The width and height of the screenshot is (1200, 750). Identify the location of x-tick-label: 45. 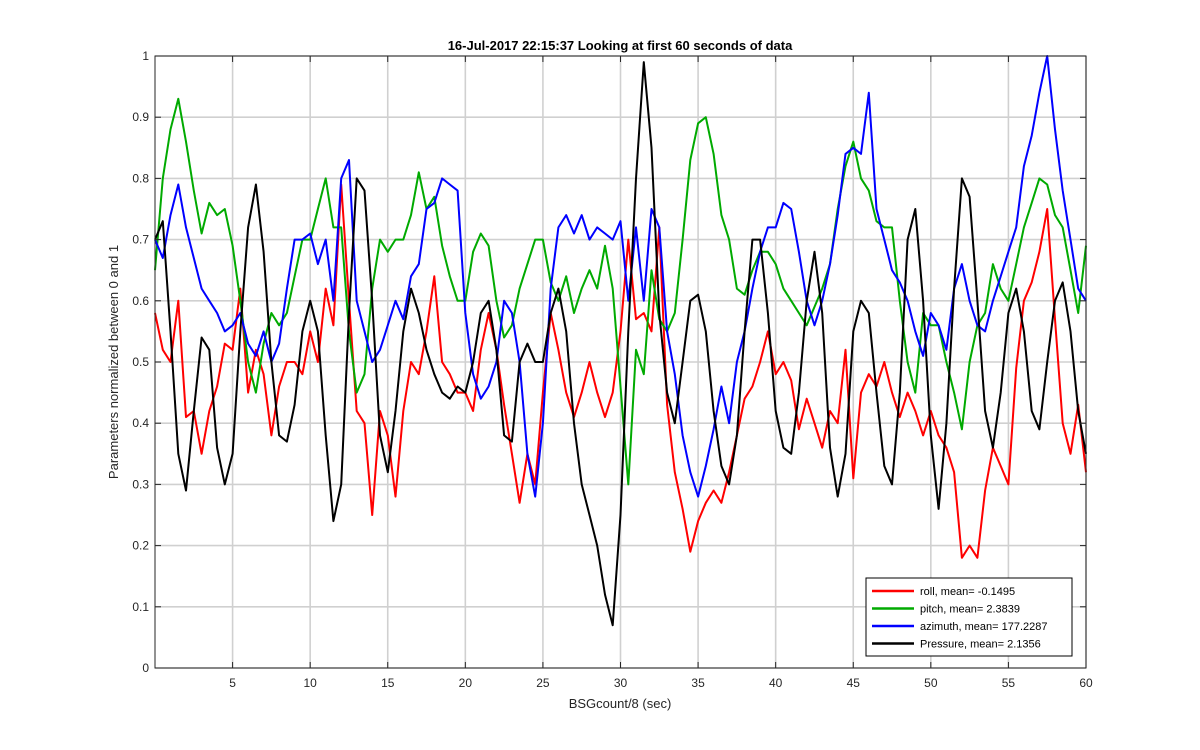
(854, 683).